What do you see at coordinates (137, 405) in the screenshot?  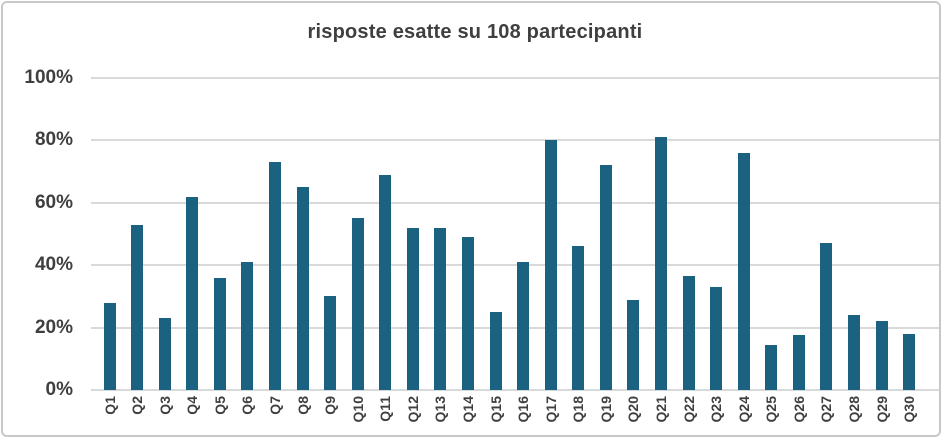 I see `x-axis-tick-label: Q2` at bounding box center [137, 405].